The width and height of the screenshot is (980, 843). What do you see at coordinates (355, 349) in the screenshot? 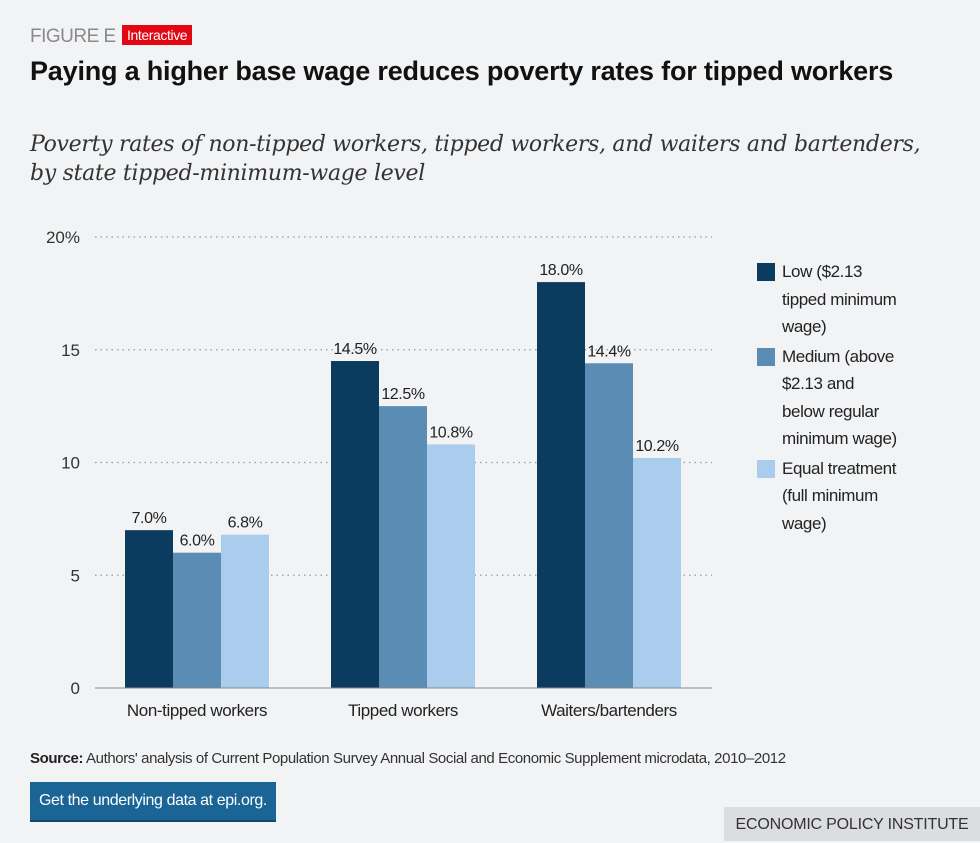
I see `data-label: 14.5%` at bounding box center [355, 349].